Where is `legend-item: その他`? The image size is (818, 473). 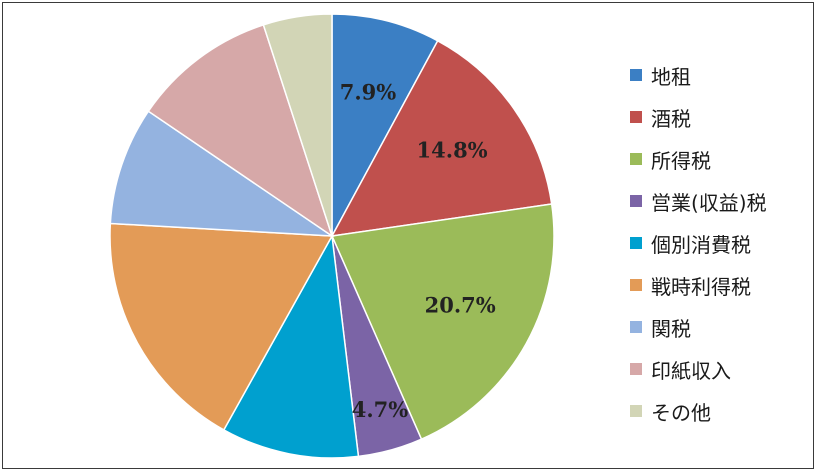
legend-item: その他 is located at coordinates (698, 411).